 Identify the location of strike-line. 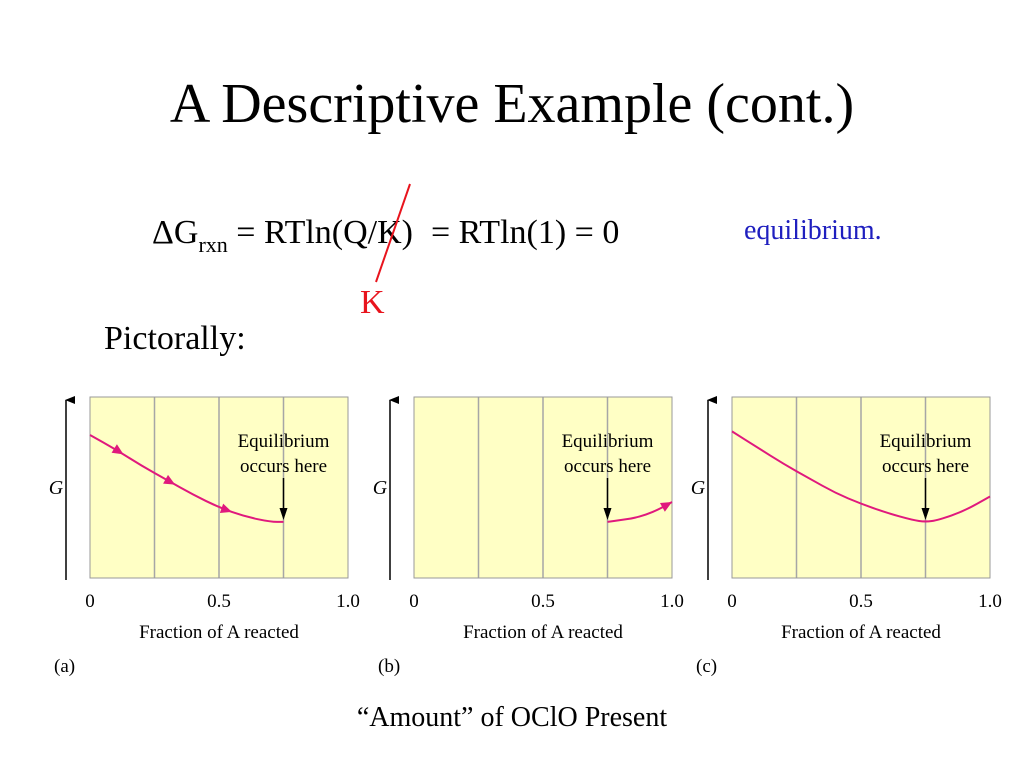
(393, 233).